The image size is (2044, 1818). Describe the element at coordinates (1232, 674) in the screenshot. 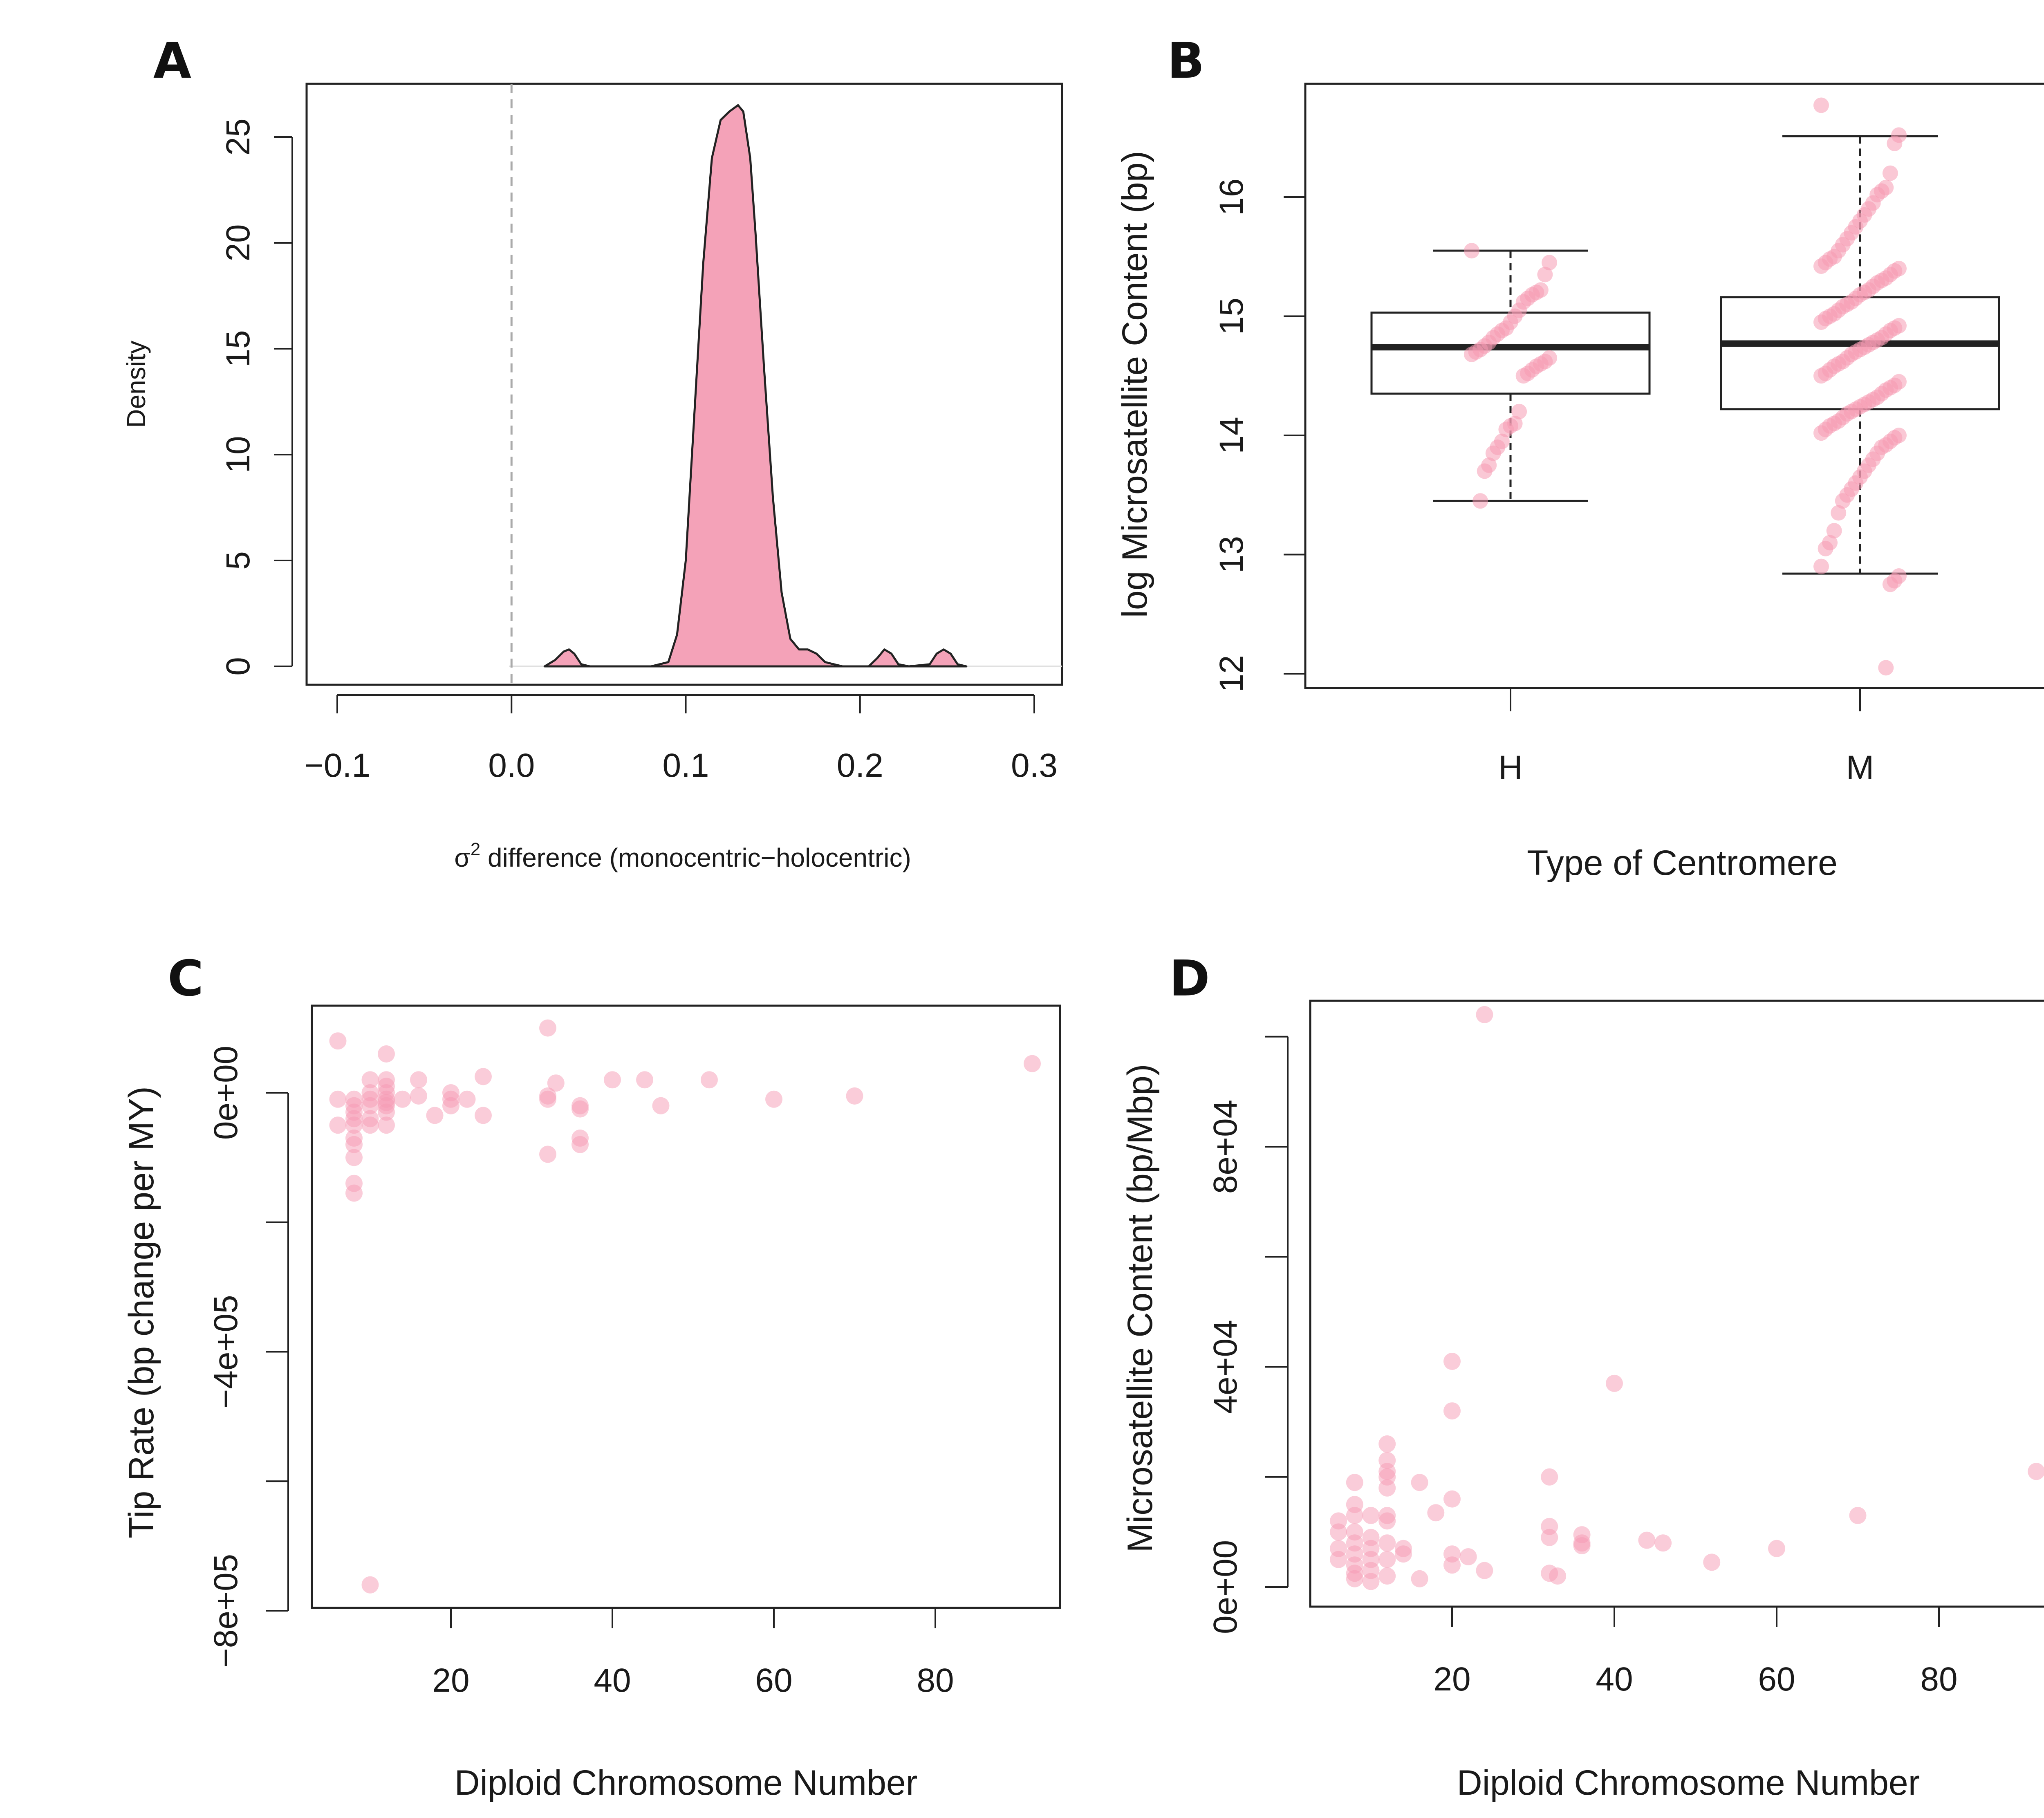

I see `y-tick-label-b: 12` at that location.